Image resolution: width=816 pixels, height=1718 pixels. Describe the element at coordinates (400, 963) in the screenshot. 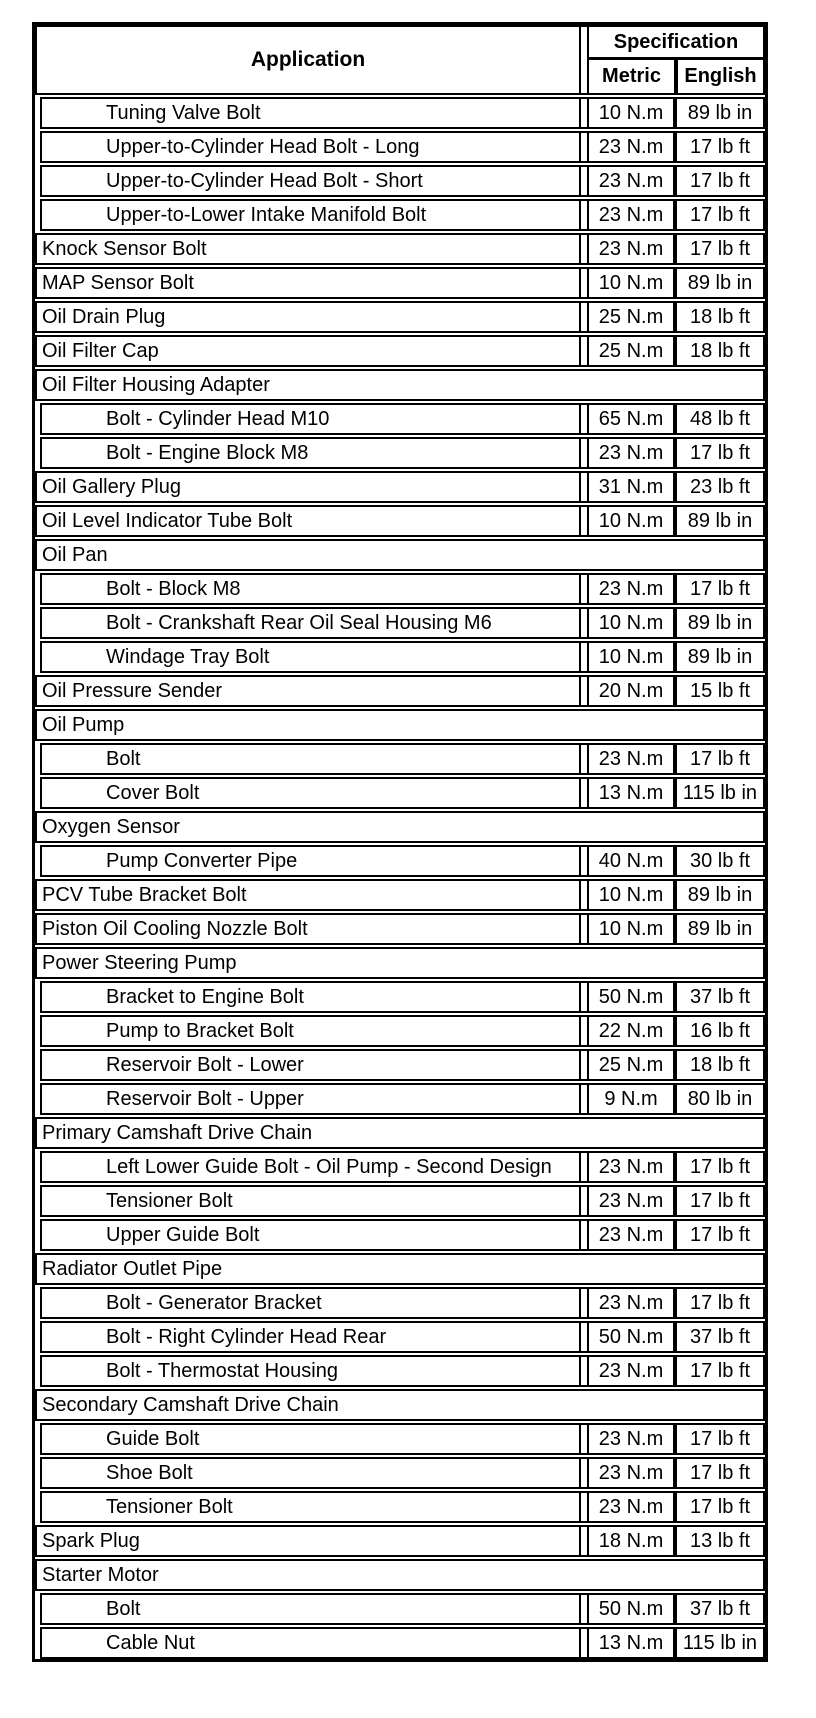

I see `table-row: Power Steering Pump` at that location.